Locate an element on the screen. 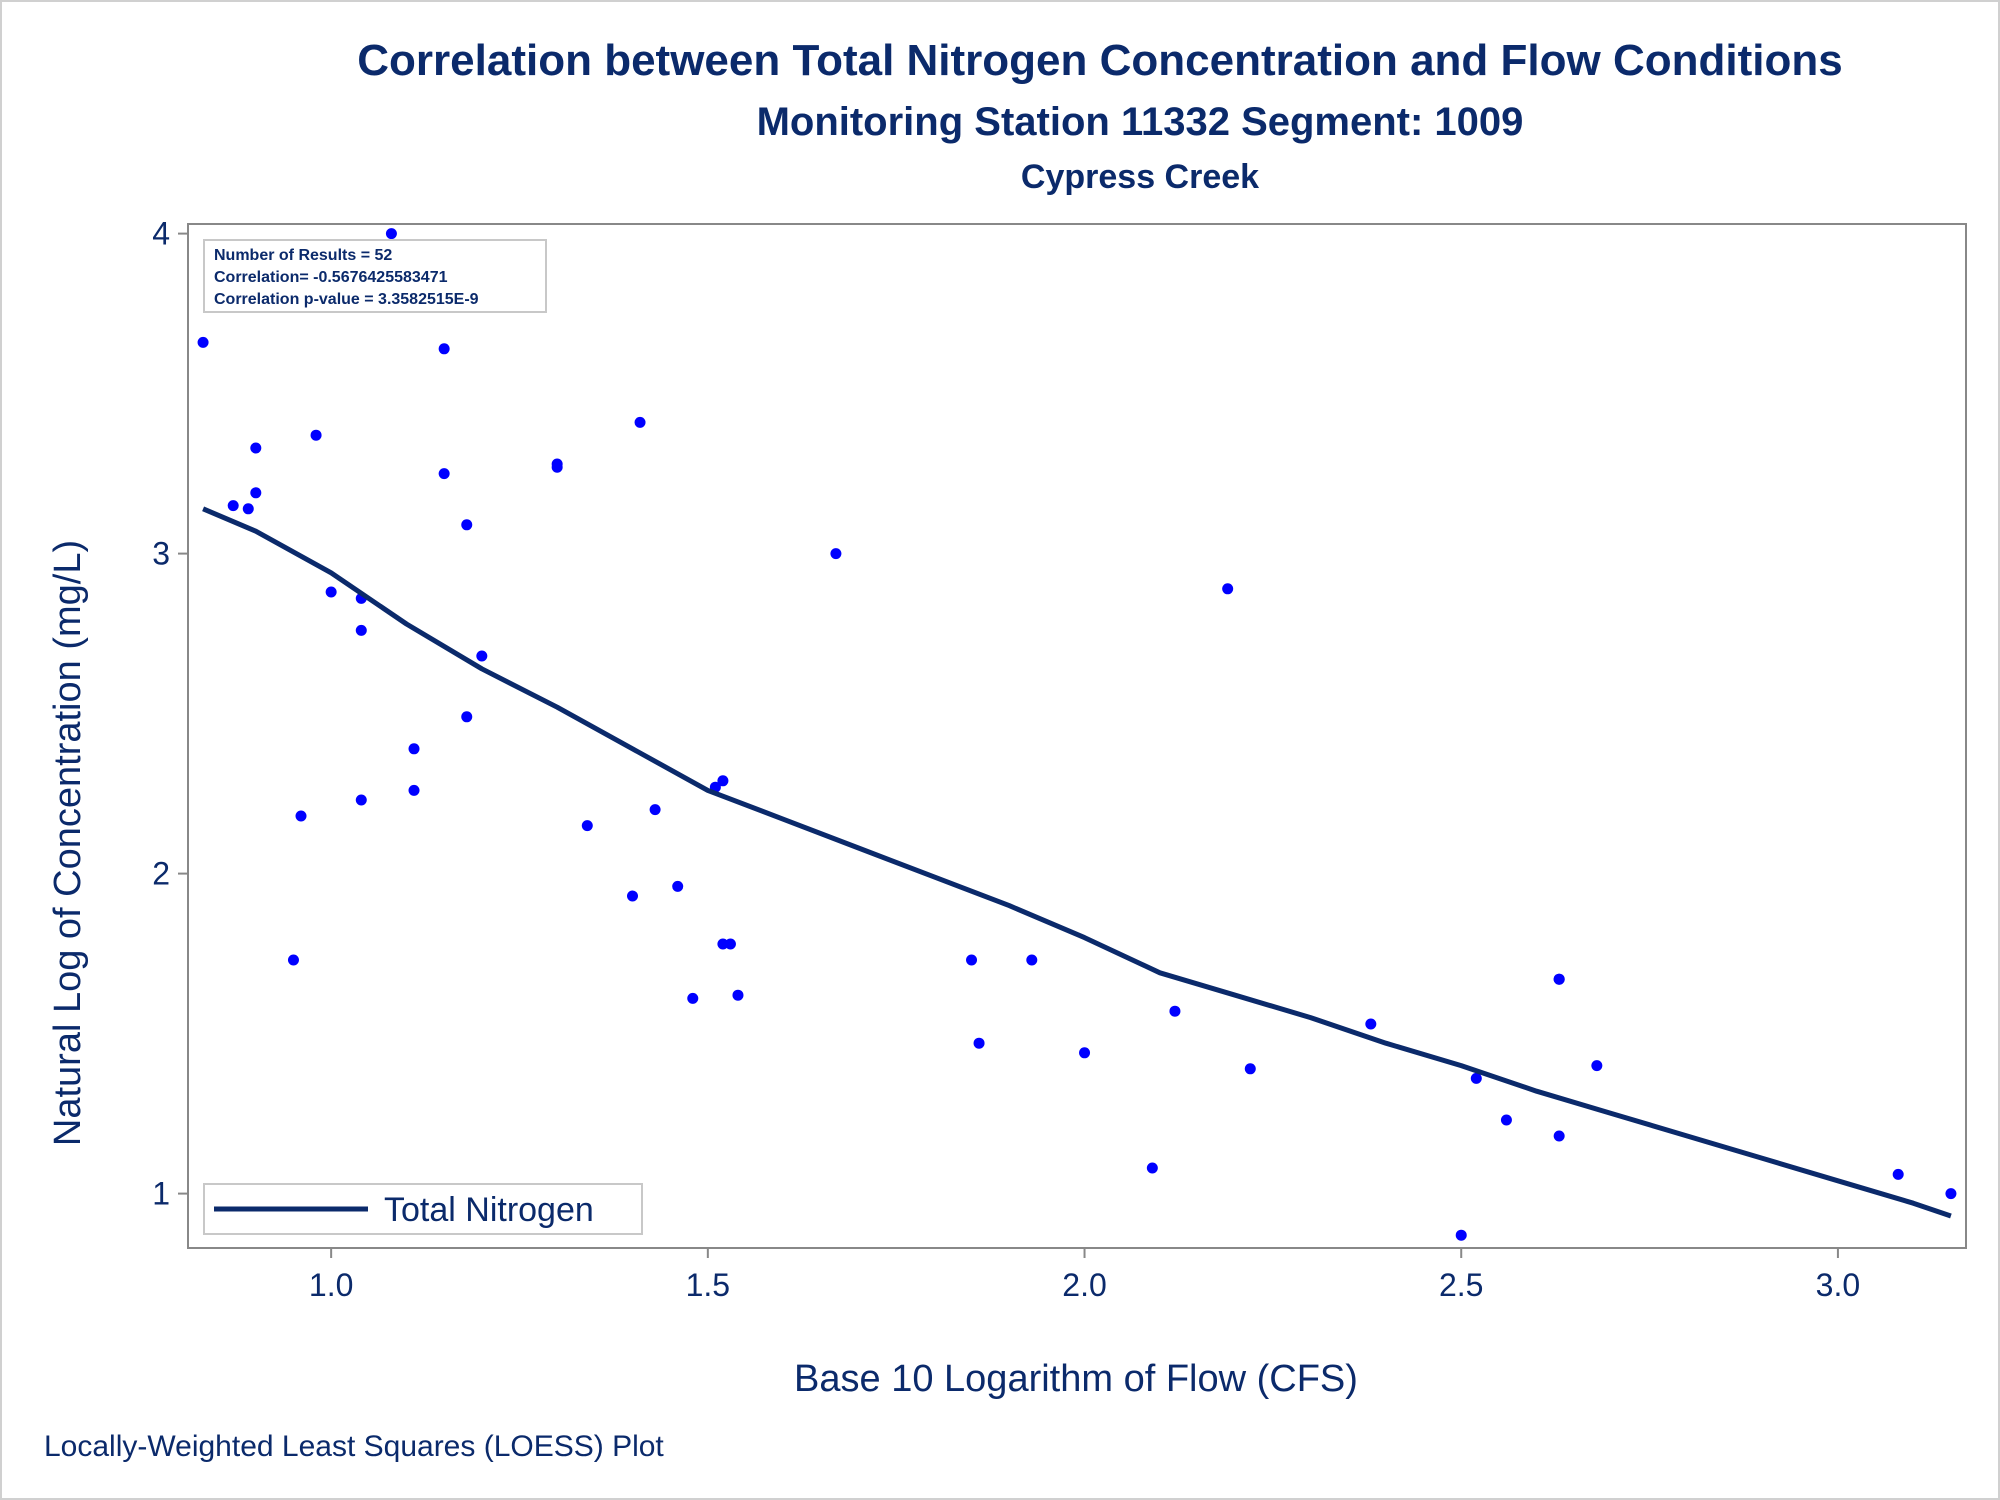 Image resolution: width=2000 pixels, height=1500 pixels. y-tick-label: 3 is located at coordinates (161, 554).